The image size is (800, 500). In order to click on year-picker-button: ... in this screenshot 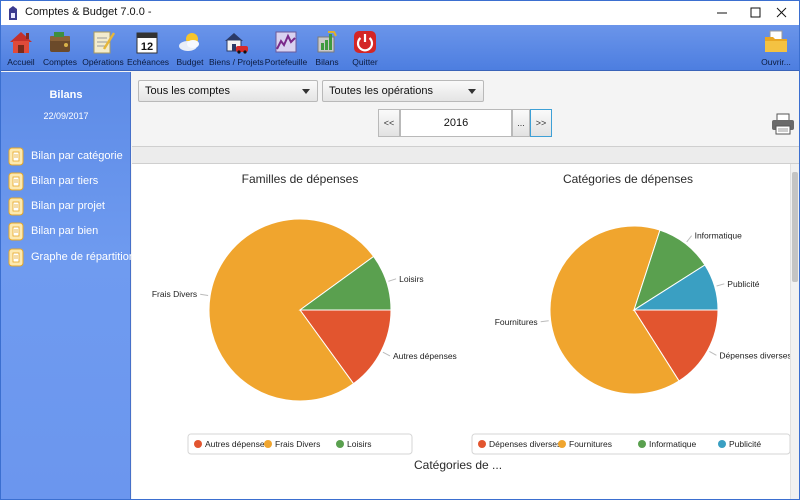, I will do `click(521, 123)`.